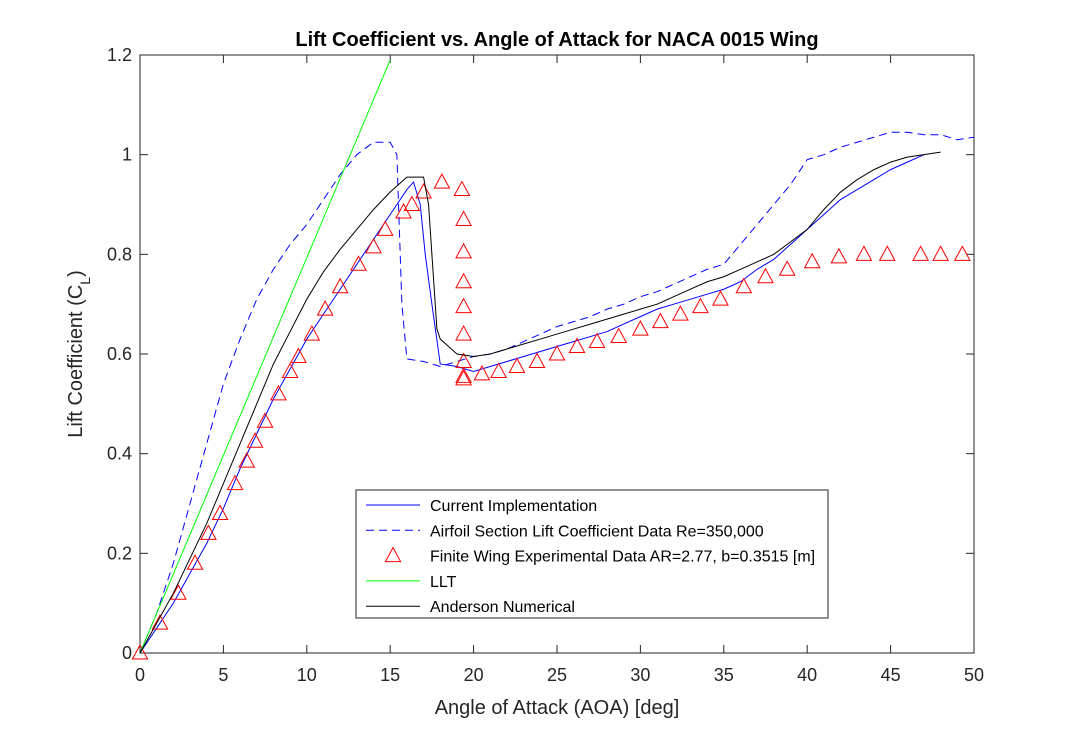 The image size is (1076, 739). Describe the element at coordinates (127, 653) in the screenshot. I see `y-tick-label: 0` at that location.